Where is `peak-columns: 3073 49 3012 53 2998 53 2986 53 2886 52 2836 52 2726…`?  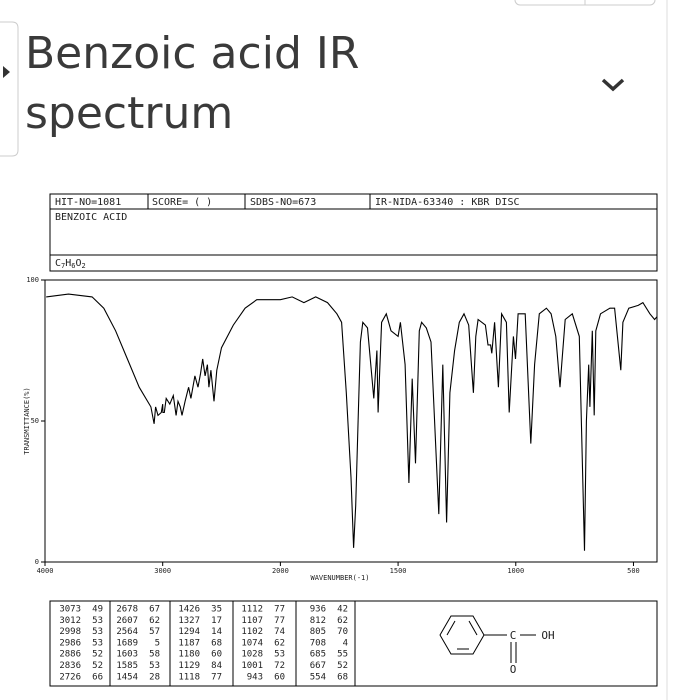 peak-columns: 3073 49 3012 53 2998 53 2986 53 2886 52 2836 52 2726… is located at coordinates (203, 643).